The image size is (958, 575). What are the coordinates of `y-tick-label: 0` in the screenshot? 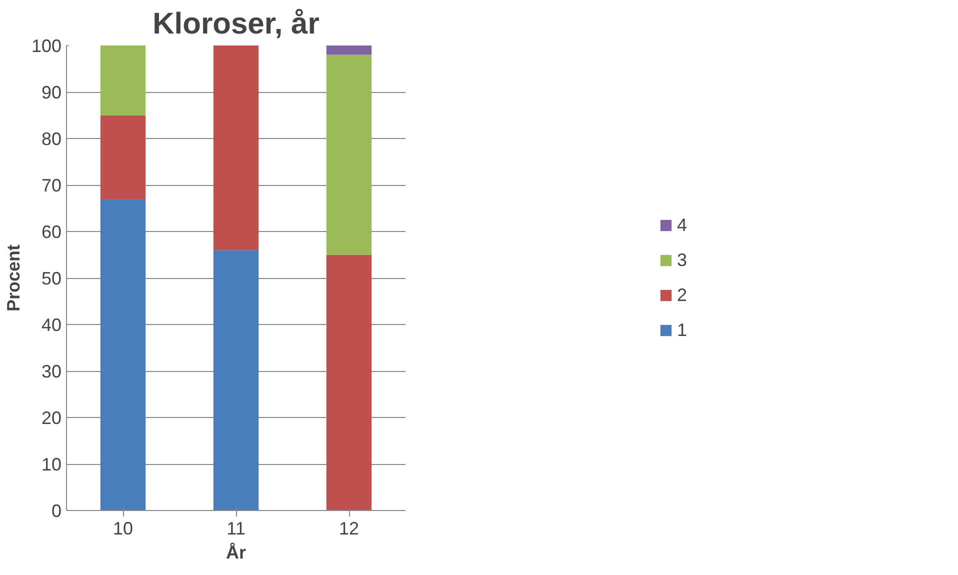 It's located at (56, 511).